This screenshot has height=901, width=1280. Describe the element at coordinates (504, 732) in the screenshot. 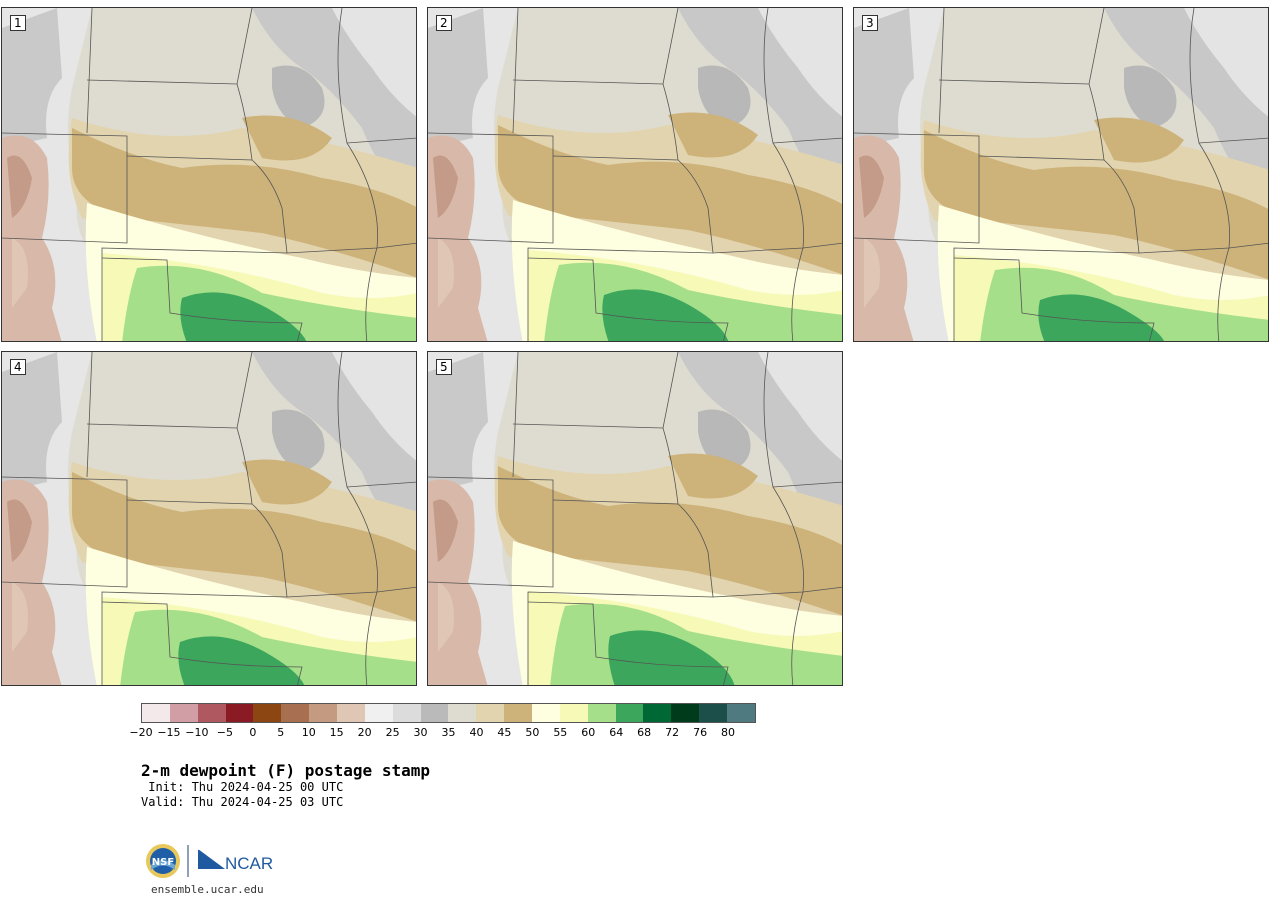

I see `colorbar-tick-label: 45` at that location.